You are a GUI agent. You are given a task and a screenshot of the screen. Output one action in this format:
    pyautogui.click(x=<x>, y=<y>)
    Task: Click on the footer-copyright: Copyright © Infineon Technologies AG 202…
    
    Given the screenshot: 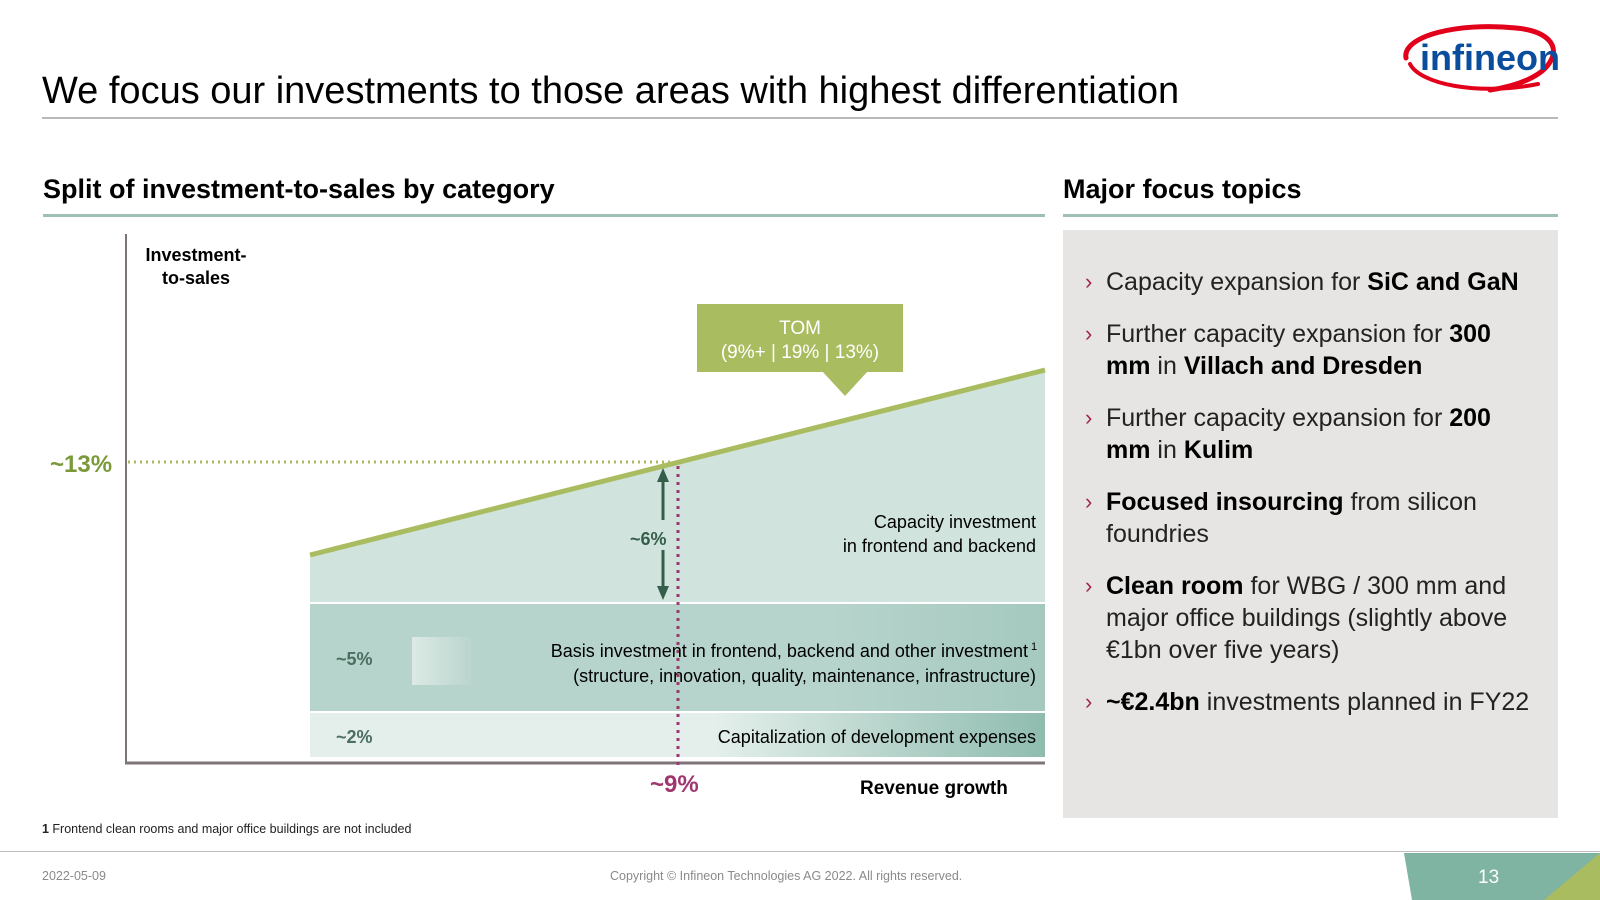 What is the action you would take?
    pyautogui.click(x=786, y=876)
    